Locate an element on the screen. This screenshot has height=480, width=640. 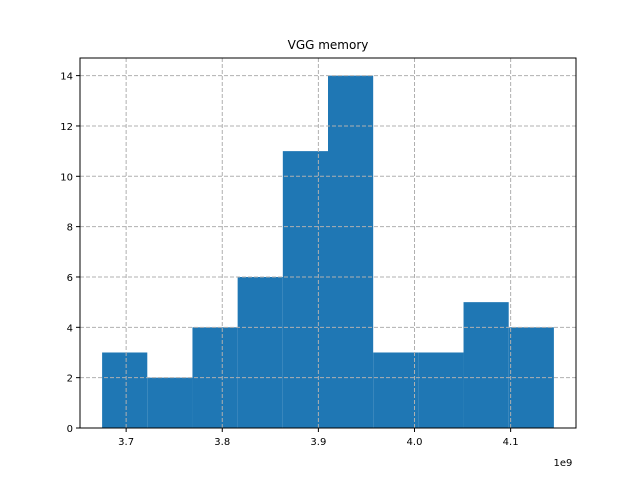
y-tick-label: 14 is located at coordinates (66, 77).